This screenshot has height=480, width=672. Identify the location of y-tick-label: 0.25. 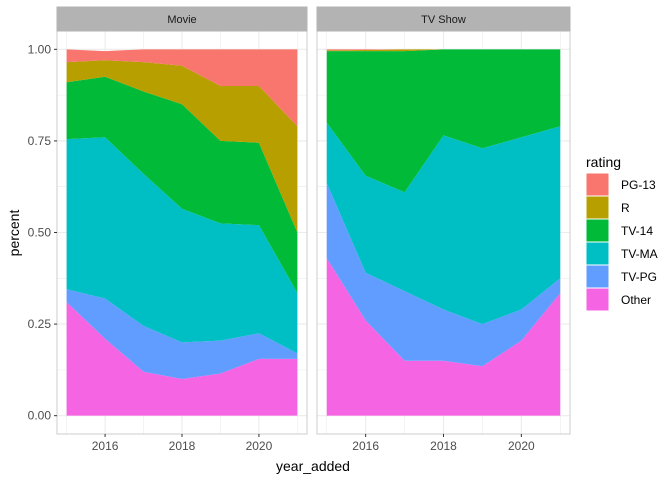
(40, 324).